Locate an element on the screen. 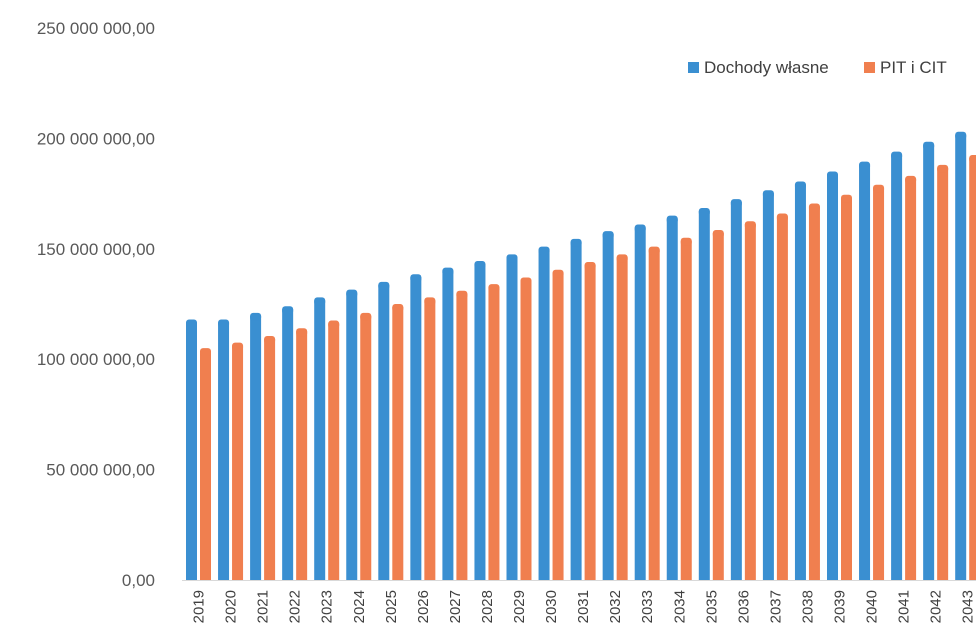  bar-dochody-2020 is located at coordinates (224, 449).